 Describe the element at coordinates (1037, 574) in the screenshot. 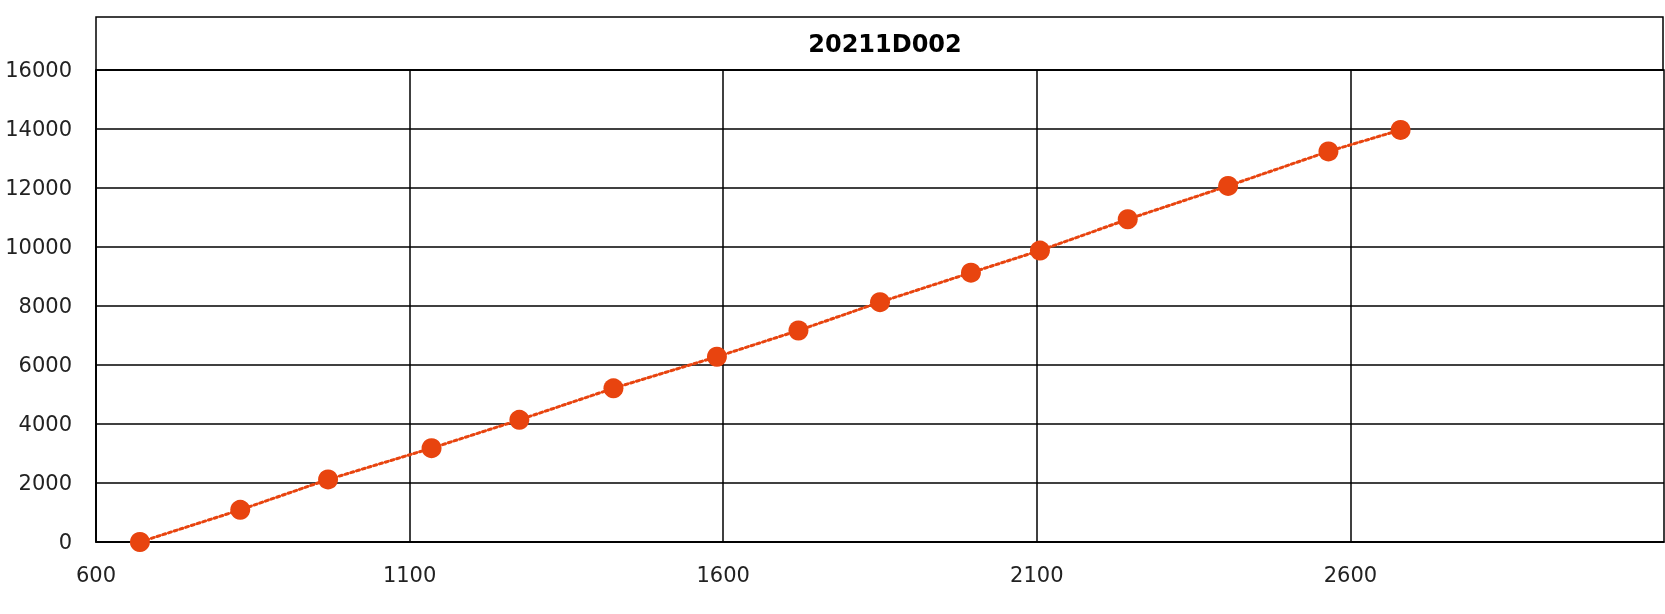

I see `x-tick-label: 2100` at that location.